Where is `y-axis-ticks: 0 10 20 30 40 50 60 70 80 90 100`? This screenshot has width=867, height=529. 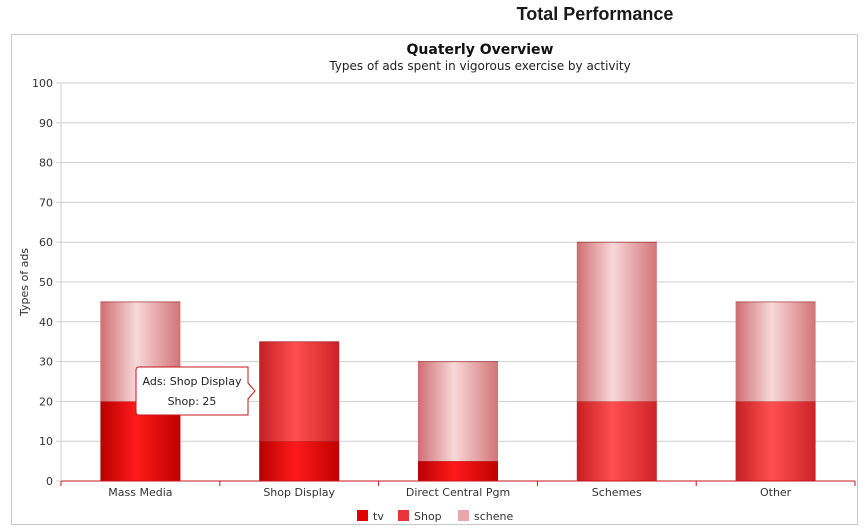
y-axis-ticks: 0 10 20 30 40 50 60 70 80 90 100 is located at coordinates (46, 282).